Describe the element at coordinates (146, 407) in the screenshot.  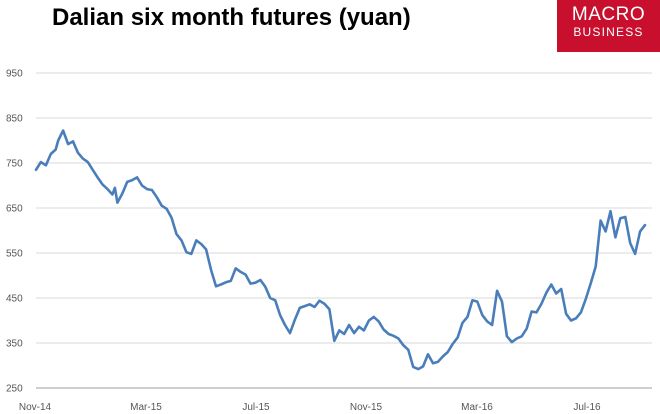
I see `x-tick-label: Mar-15` at that location.